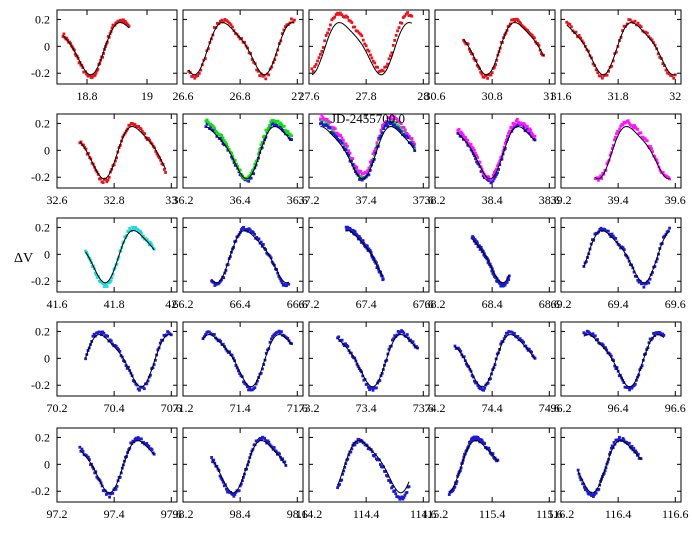 The height and width of the screenshot is (559, 692). I want to click on x-tick-label: 73.4, so click(366, 408).